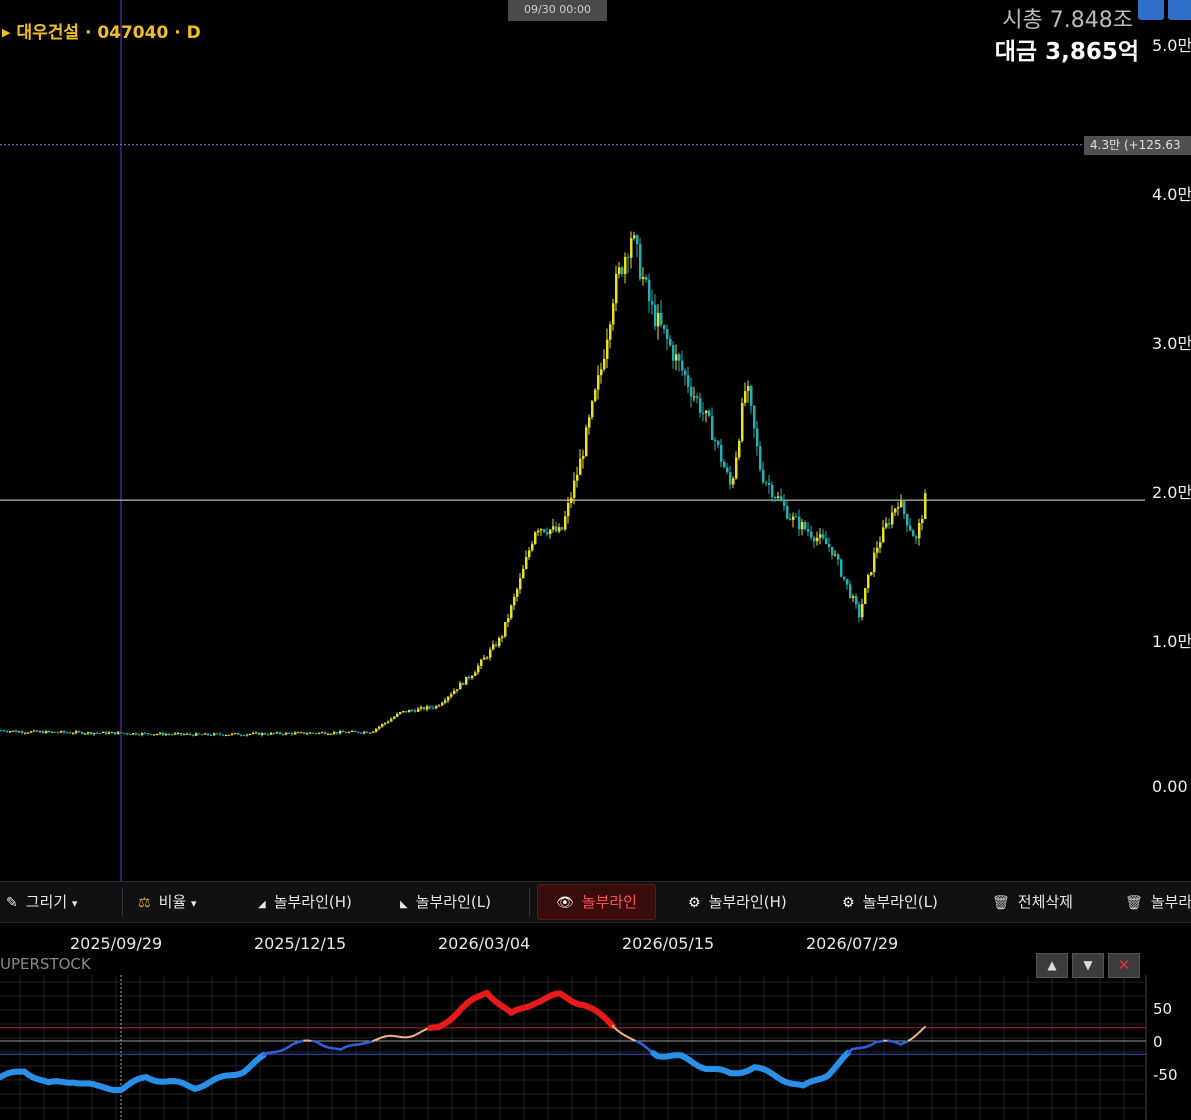 The height and width of the screenshot is (1120, 1191). What do you see at coordinates (557, 10) in the screenshot?
I see `crosshair-time-tag: 09/30 00:00` at bounding box center [557, 10].